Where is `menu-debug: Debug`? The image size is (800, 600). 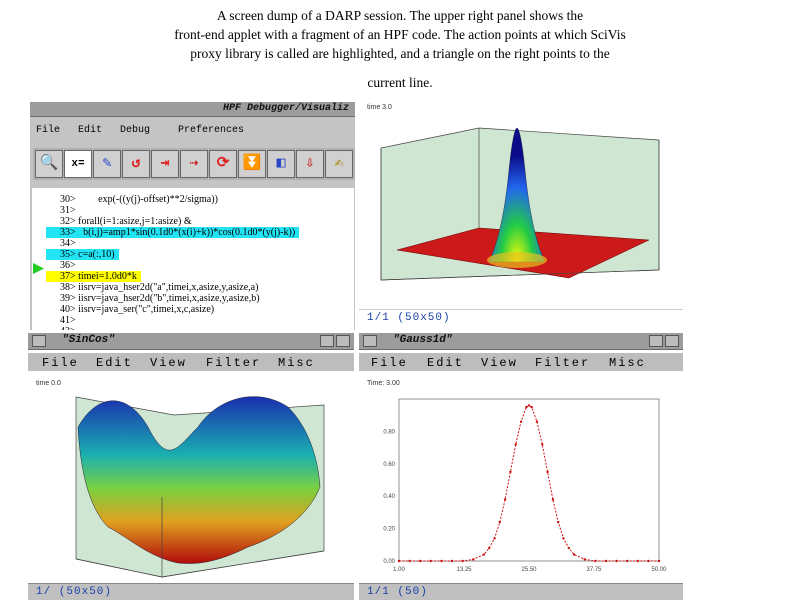
menu-debug: Debug is located at coordinates (135, 130).